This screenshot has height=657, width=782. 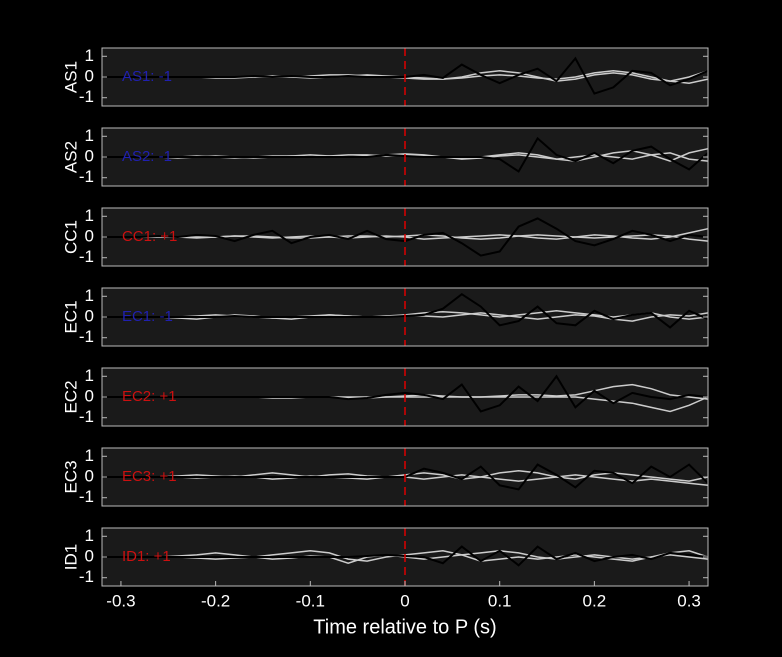 What do you see at coordinates (70, 316) in the screenshot?
I see `y-axis-label: EC1` at bounding box center [70, 316].